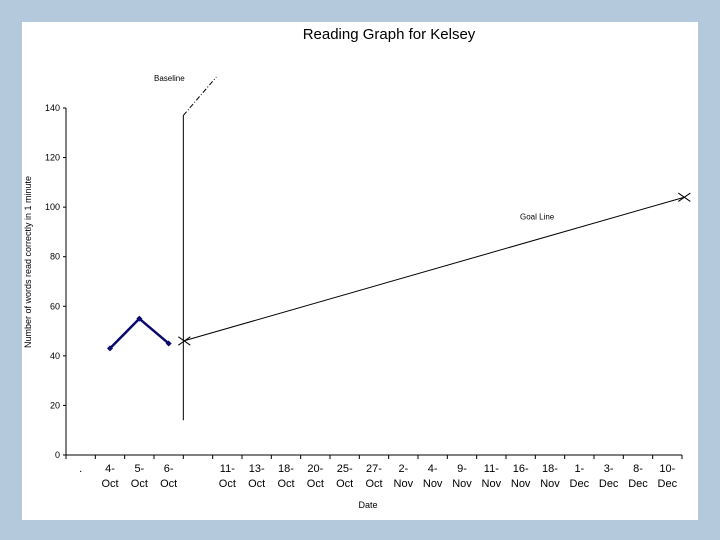  Describe the element at coordinates (579, 469) in the screenshot. I see `x-tick-label: 1-` at that location.